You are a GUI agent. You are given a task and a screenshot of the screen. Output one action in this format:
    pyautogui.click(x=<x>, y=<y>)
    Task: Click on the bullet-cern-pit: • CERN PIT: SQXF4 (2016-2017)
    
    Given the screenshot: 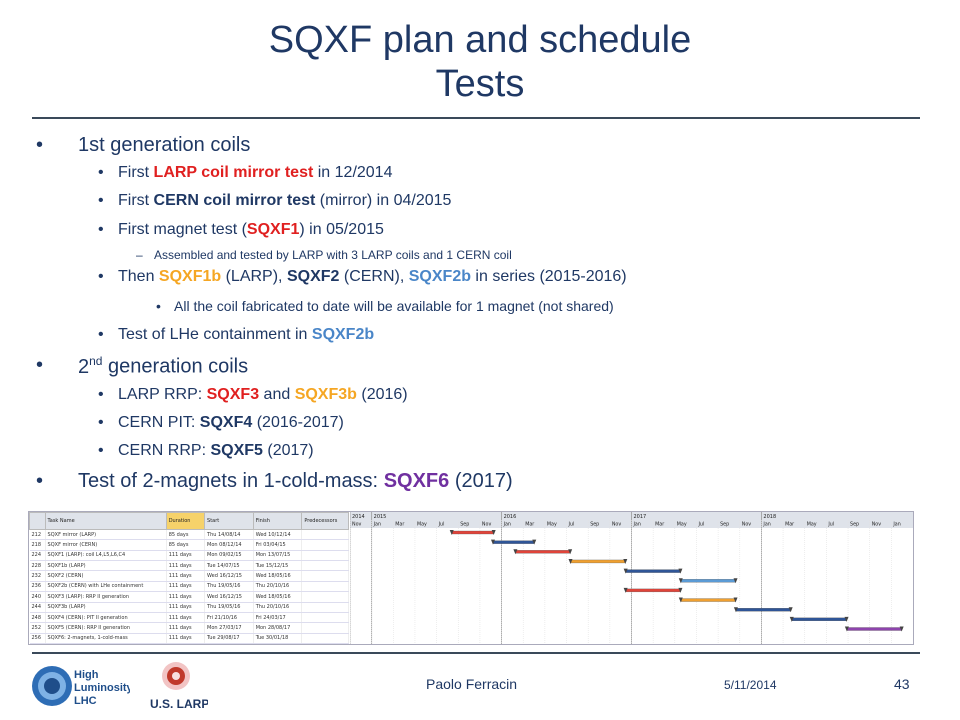 What is the action you would take?
    pyautogui.click(x=221, y=422)
    